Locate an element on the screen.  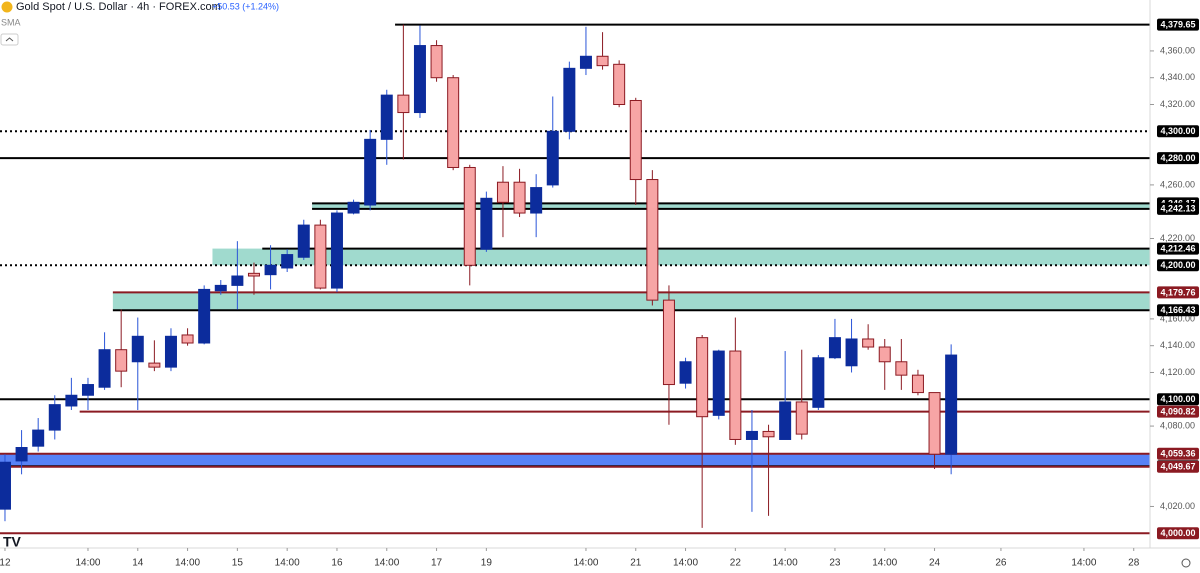
x-tick-label: 24 is located at coordinates (935, 563).